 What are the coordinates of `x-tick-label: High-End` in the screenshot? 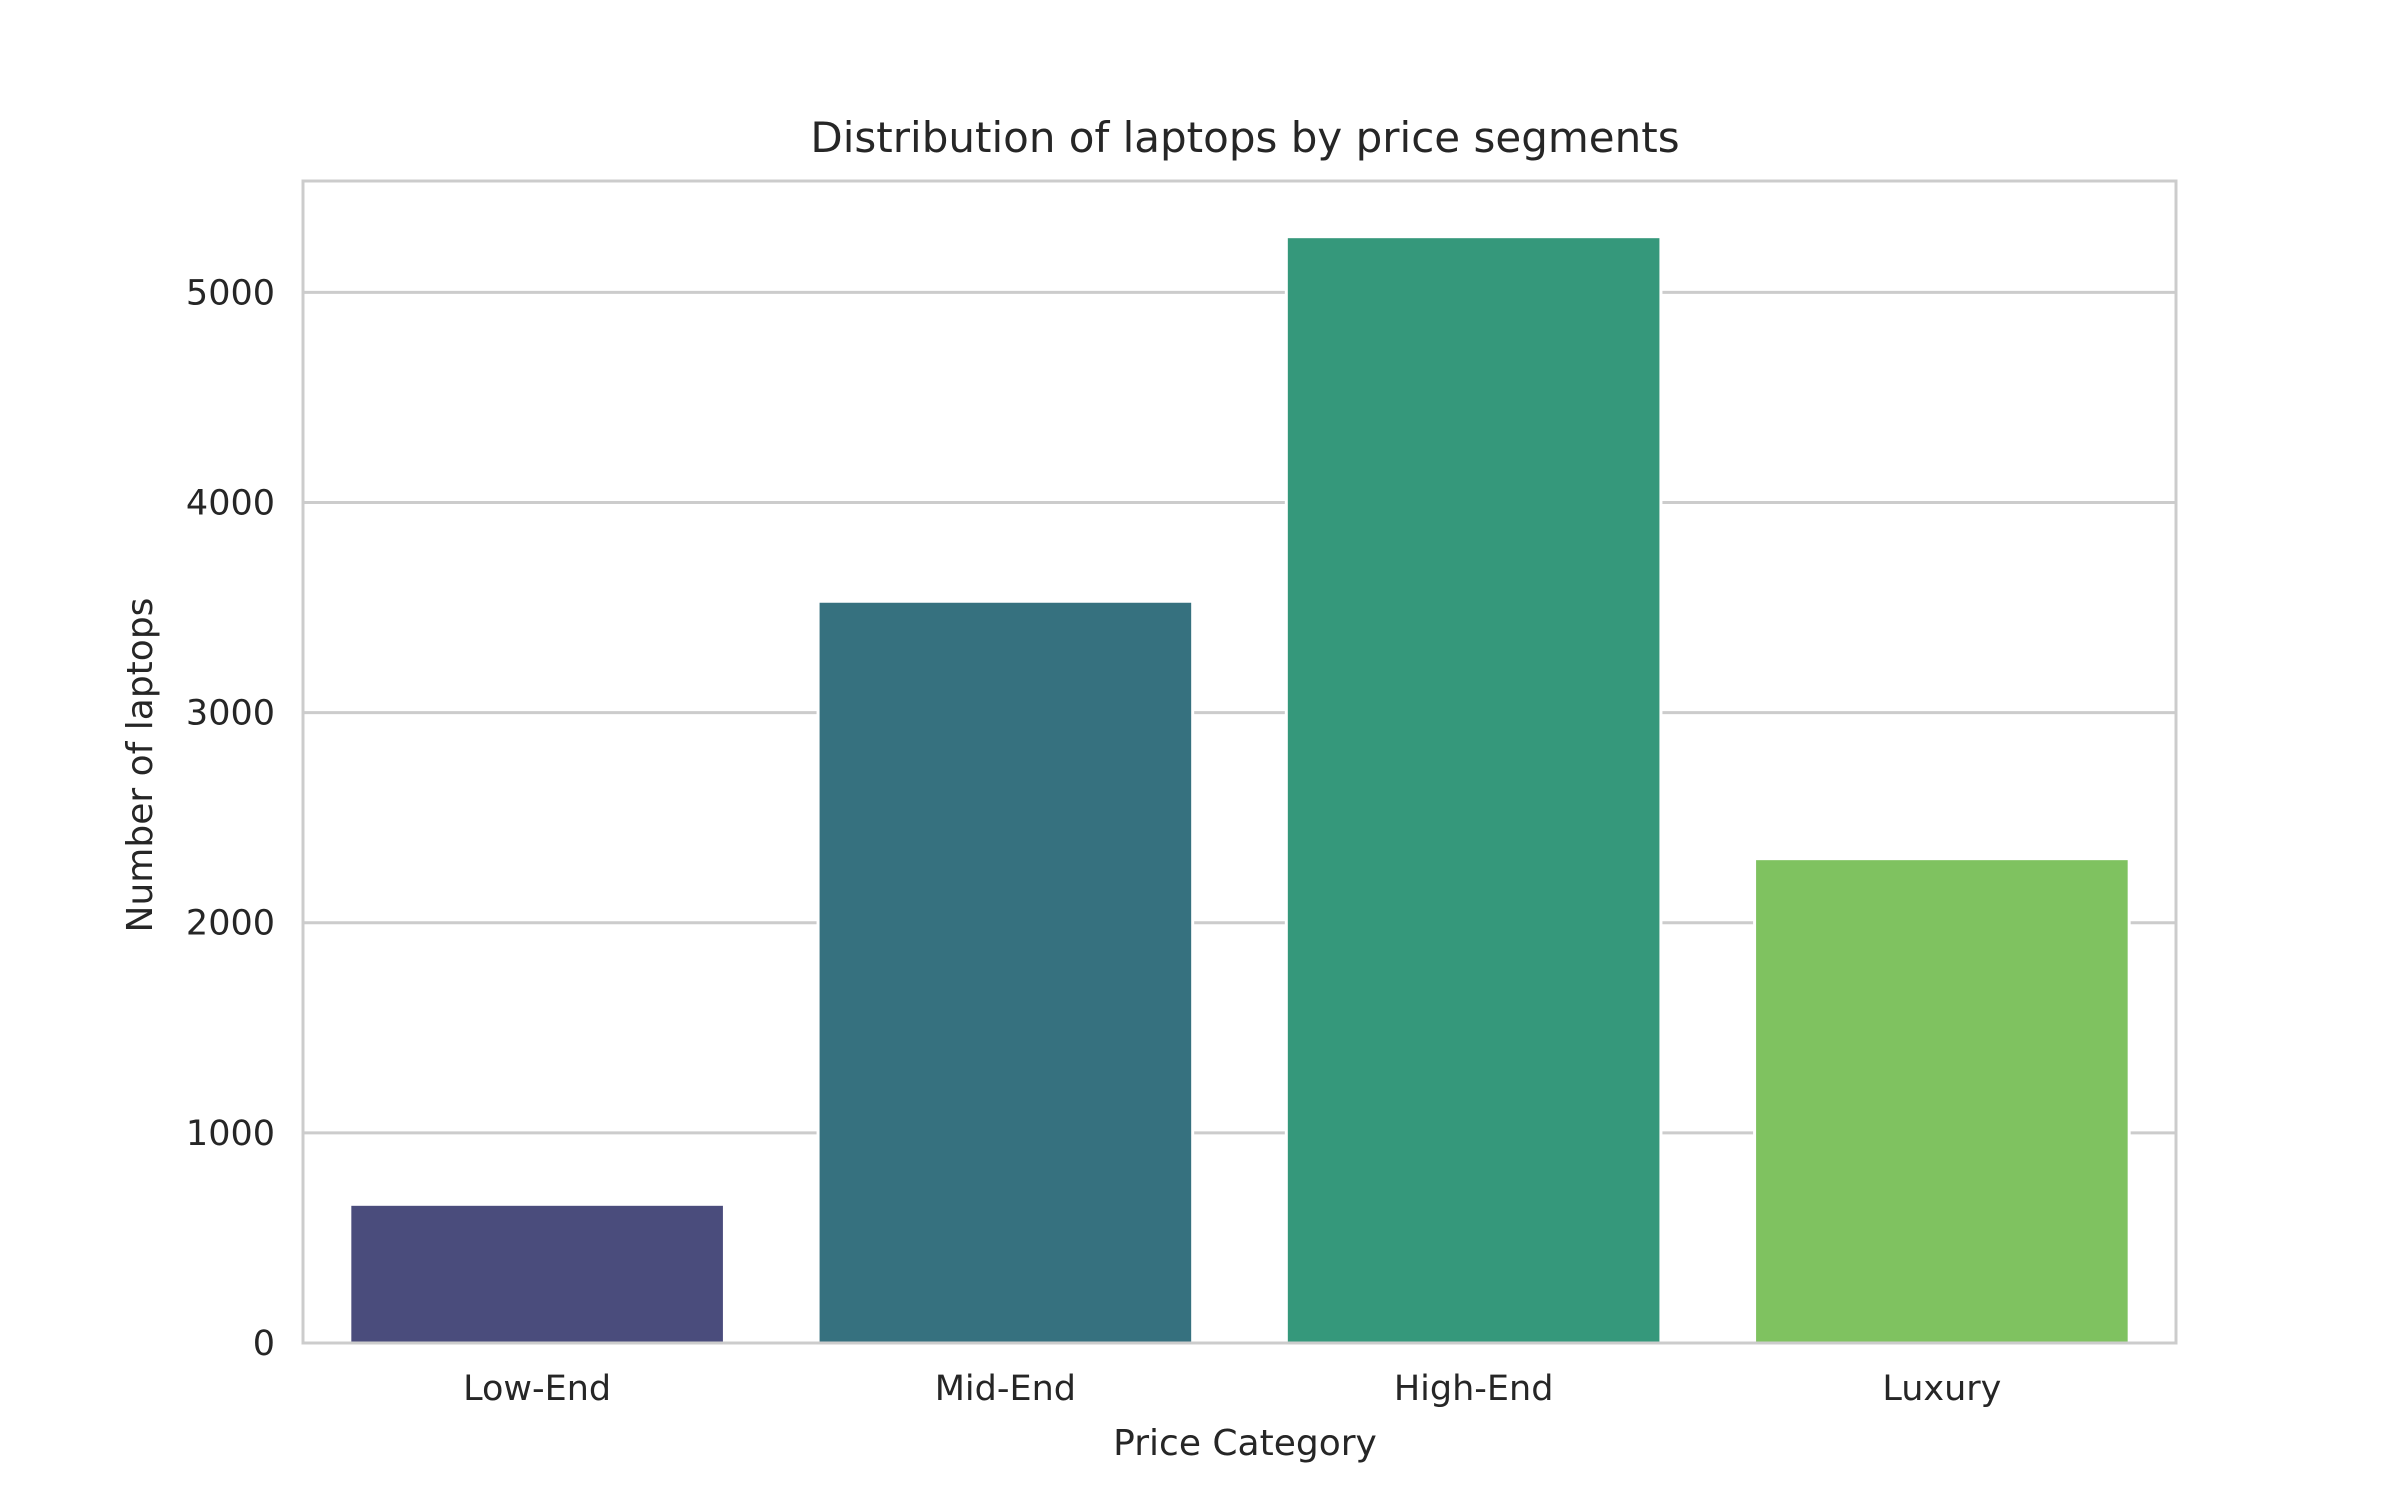 It's located at (1474, 1389).